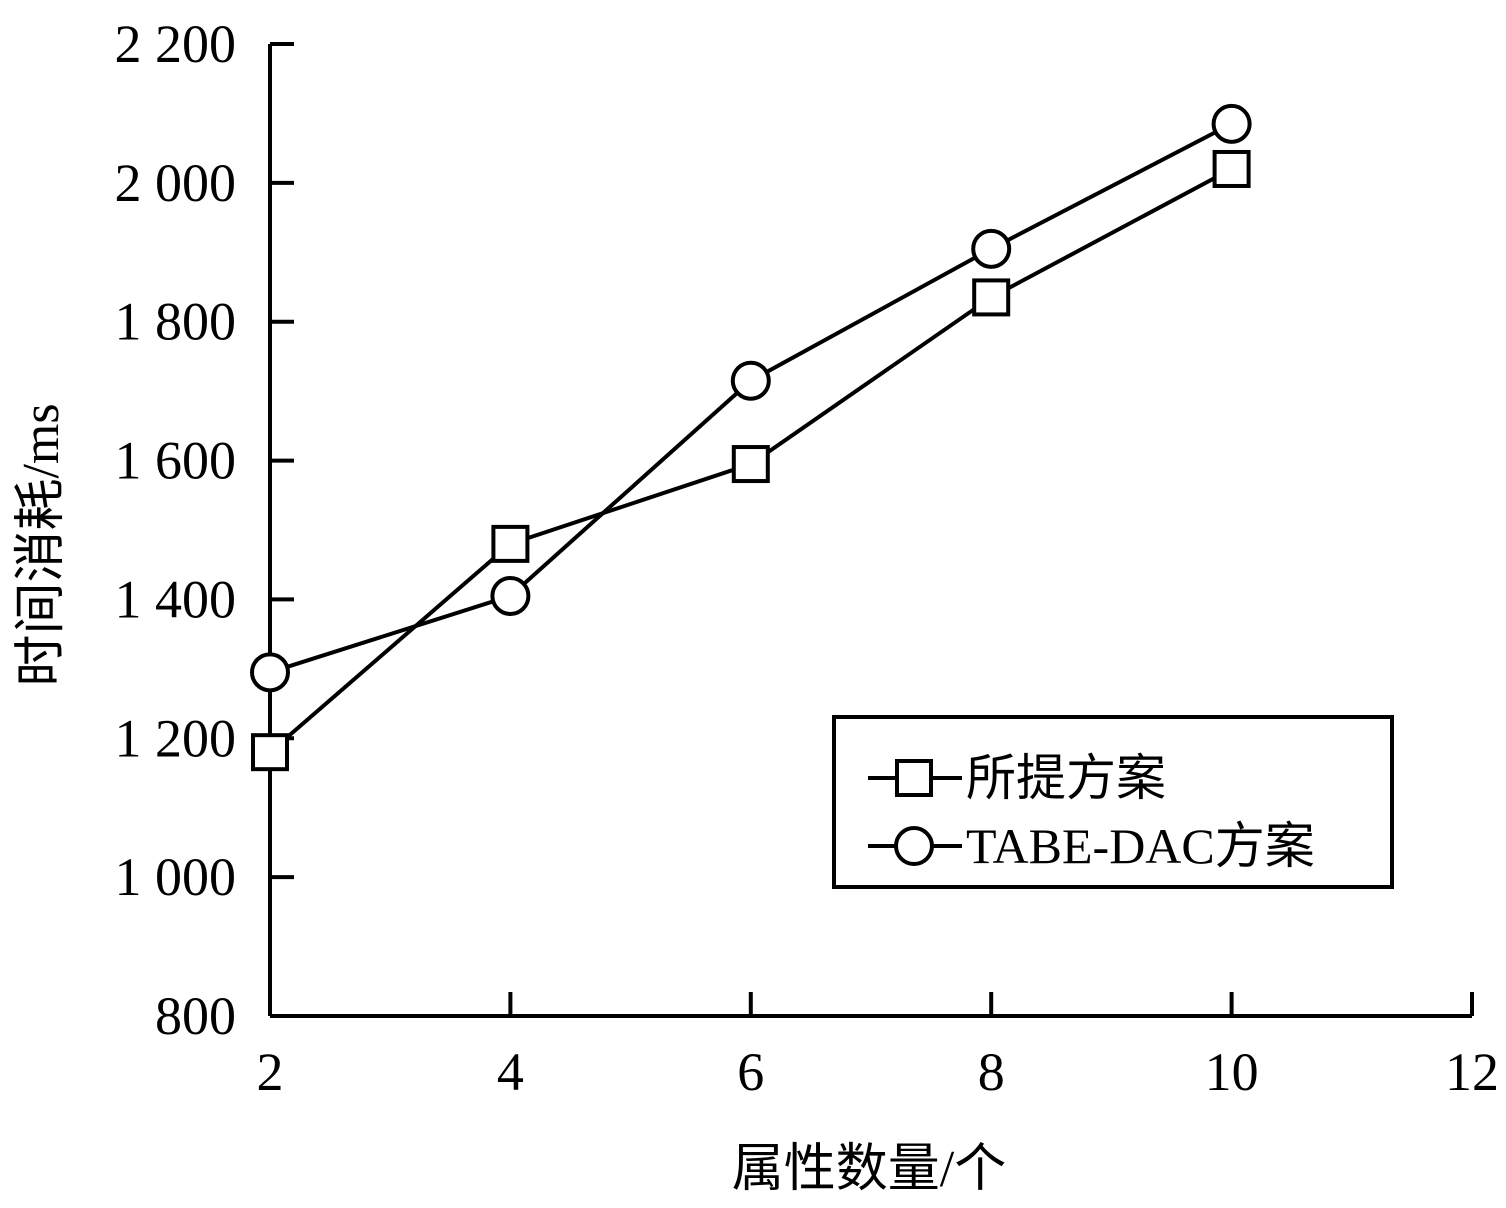 This screenshot has height=1208, width=1506. Describe the element at coordinates (869, 1169) in the screenshot. I see `x-axis-title: 属性数量/个` at that location.